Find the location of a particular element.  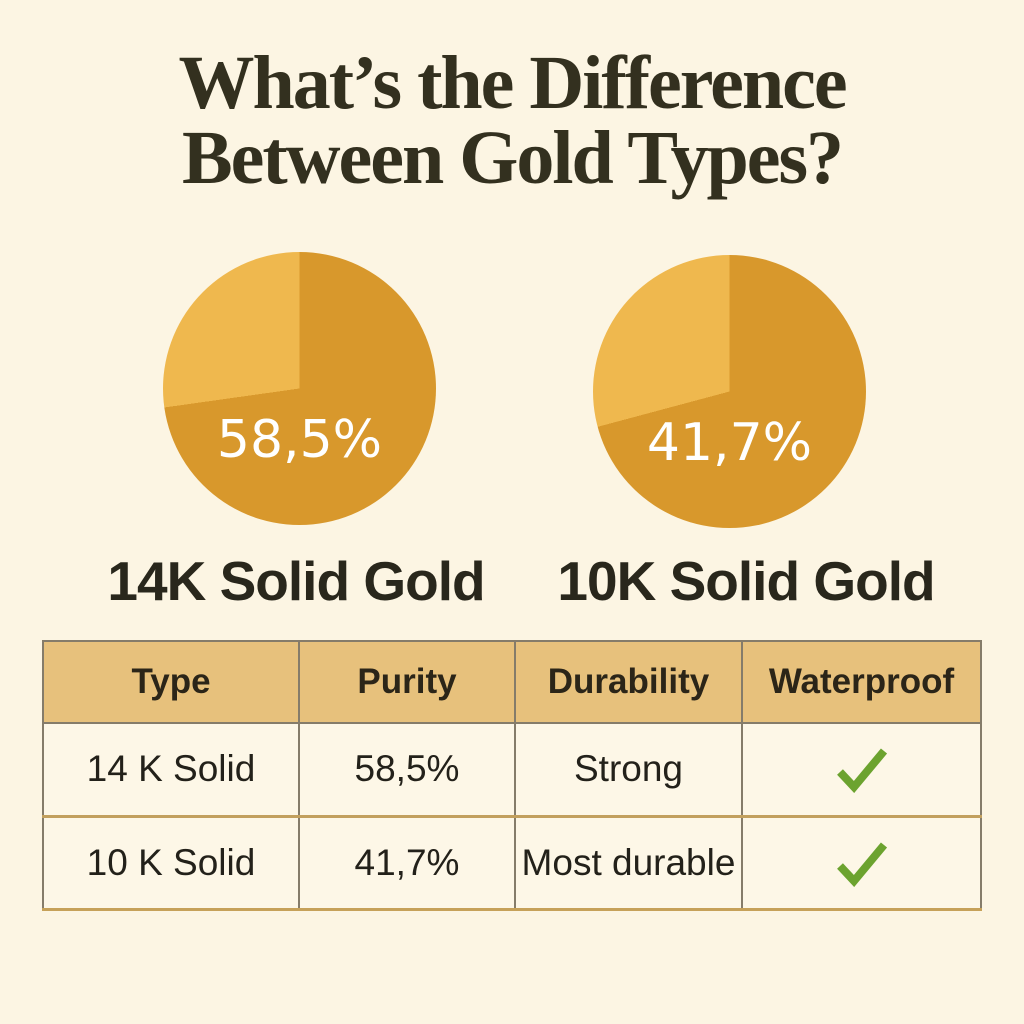

table-header-row: Type Purity Durability Waterproof is located at coordinates (512, 682).